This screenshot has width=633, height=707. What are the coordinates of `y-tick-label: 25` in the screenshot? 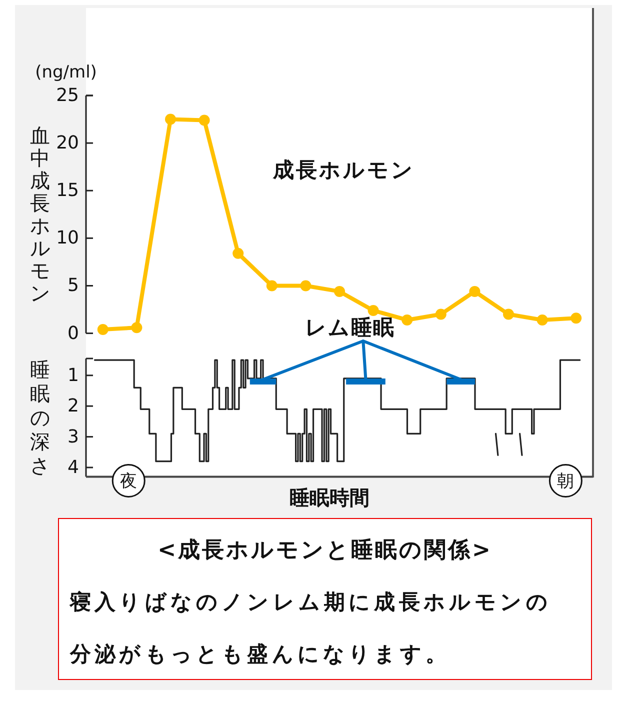 It's located at (67, 95).